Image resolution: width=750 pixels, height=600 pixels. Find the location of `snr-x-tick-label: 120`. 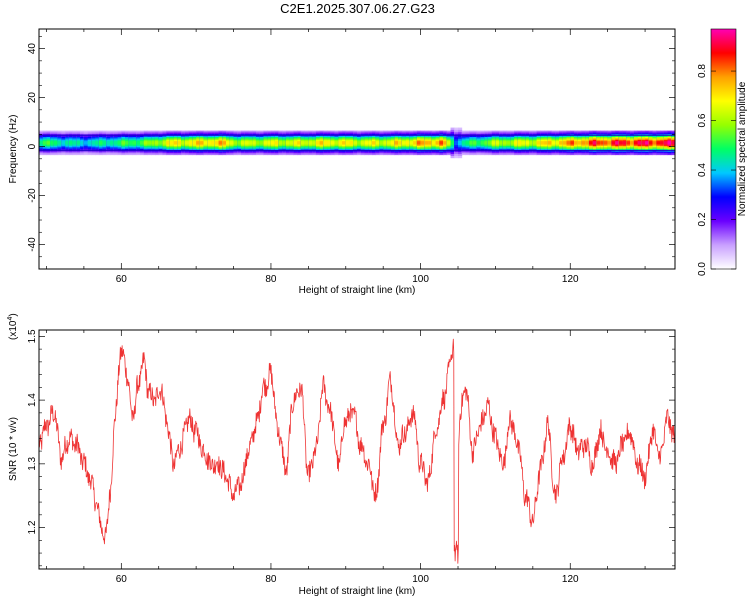

snr-x-tick-label: 120 is located at coordinates (570, 579).